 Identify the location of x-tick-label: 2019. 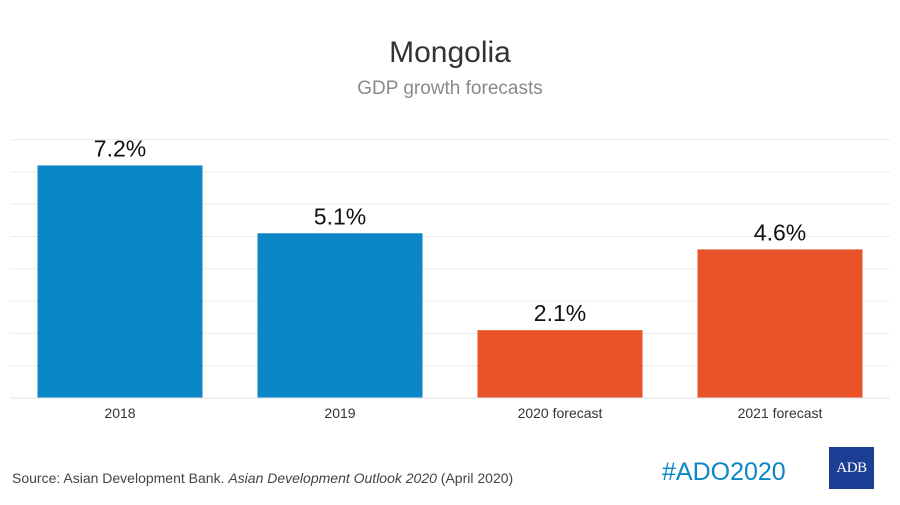
(339, 413).